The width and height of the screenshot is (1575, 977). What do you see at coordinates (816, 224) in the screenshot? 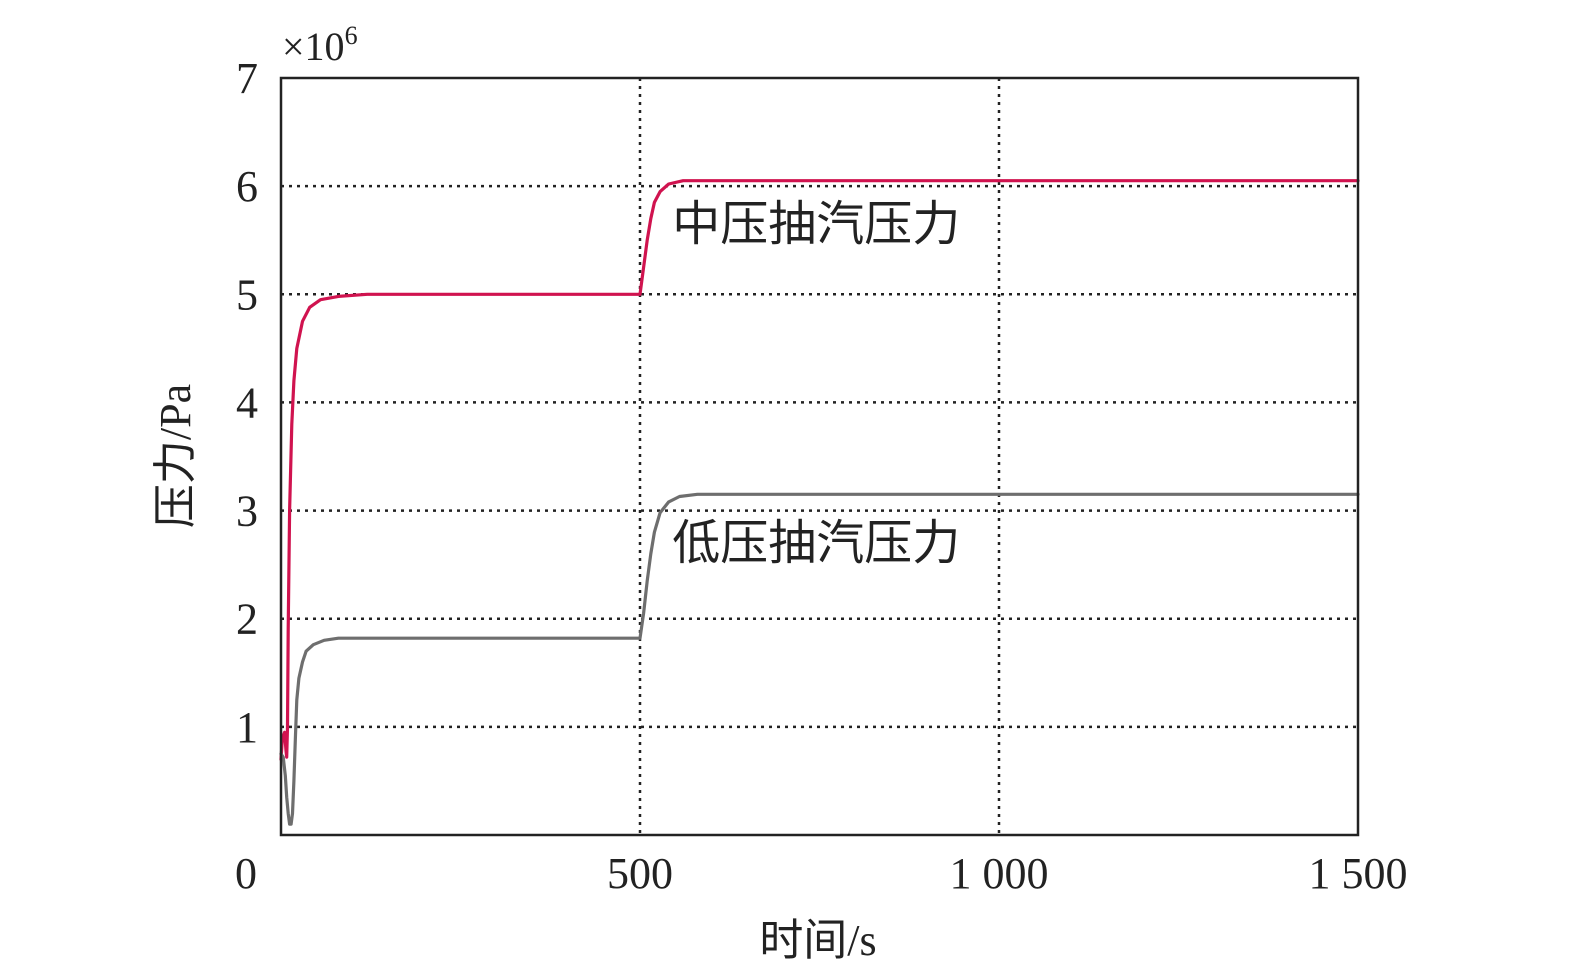
I see `series-label: 中压抽汽压力` at bounding box center [816, 224].